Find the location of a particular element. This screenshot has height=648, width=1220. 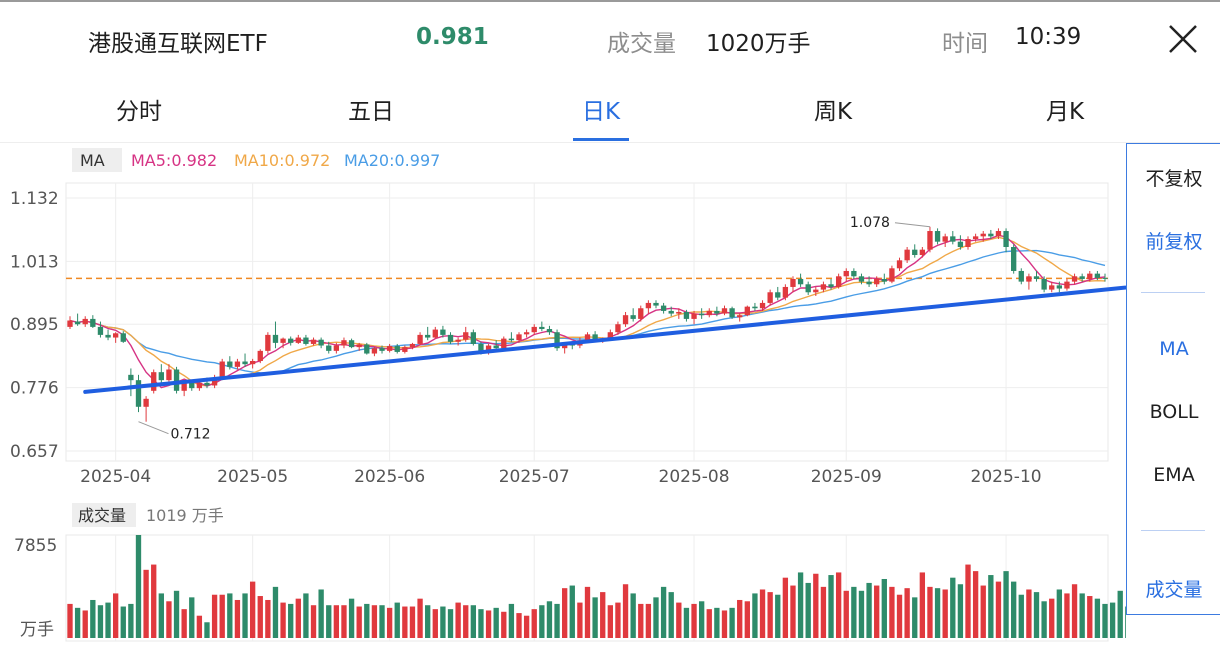

side-divider is located at coordinates (1173, 530).